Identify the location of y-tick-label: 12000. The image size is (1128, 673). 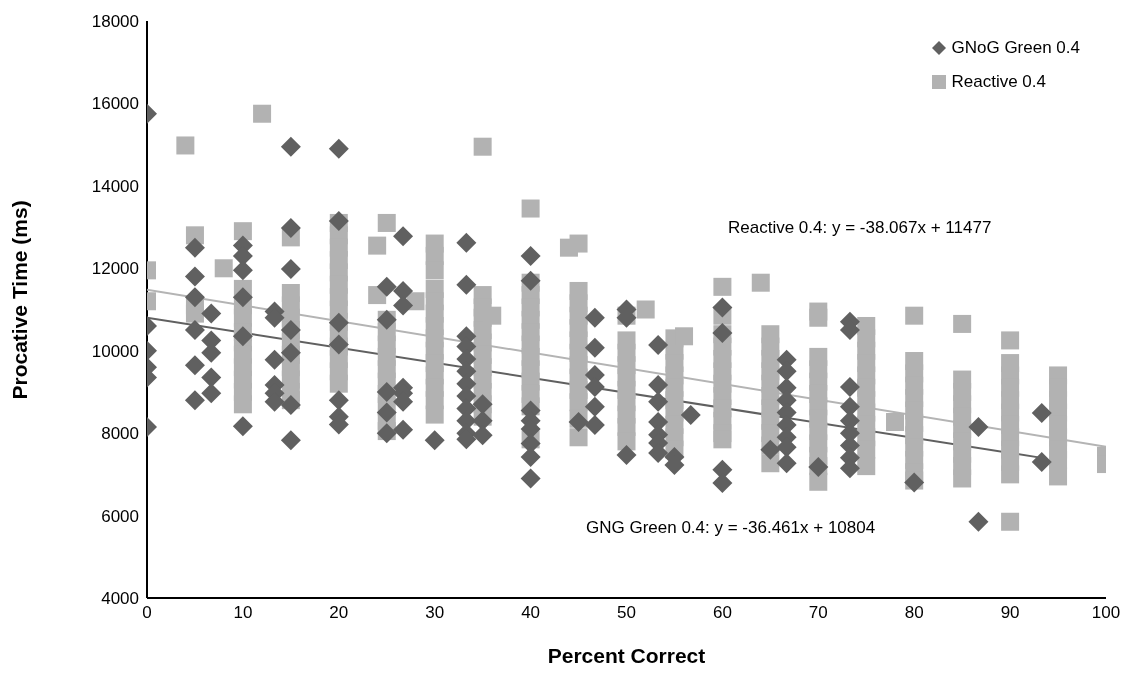
(115, 269).